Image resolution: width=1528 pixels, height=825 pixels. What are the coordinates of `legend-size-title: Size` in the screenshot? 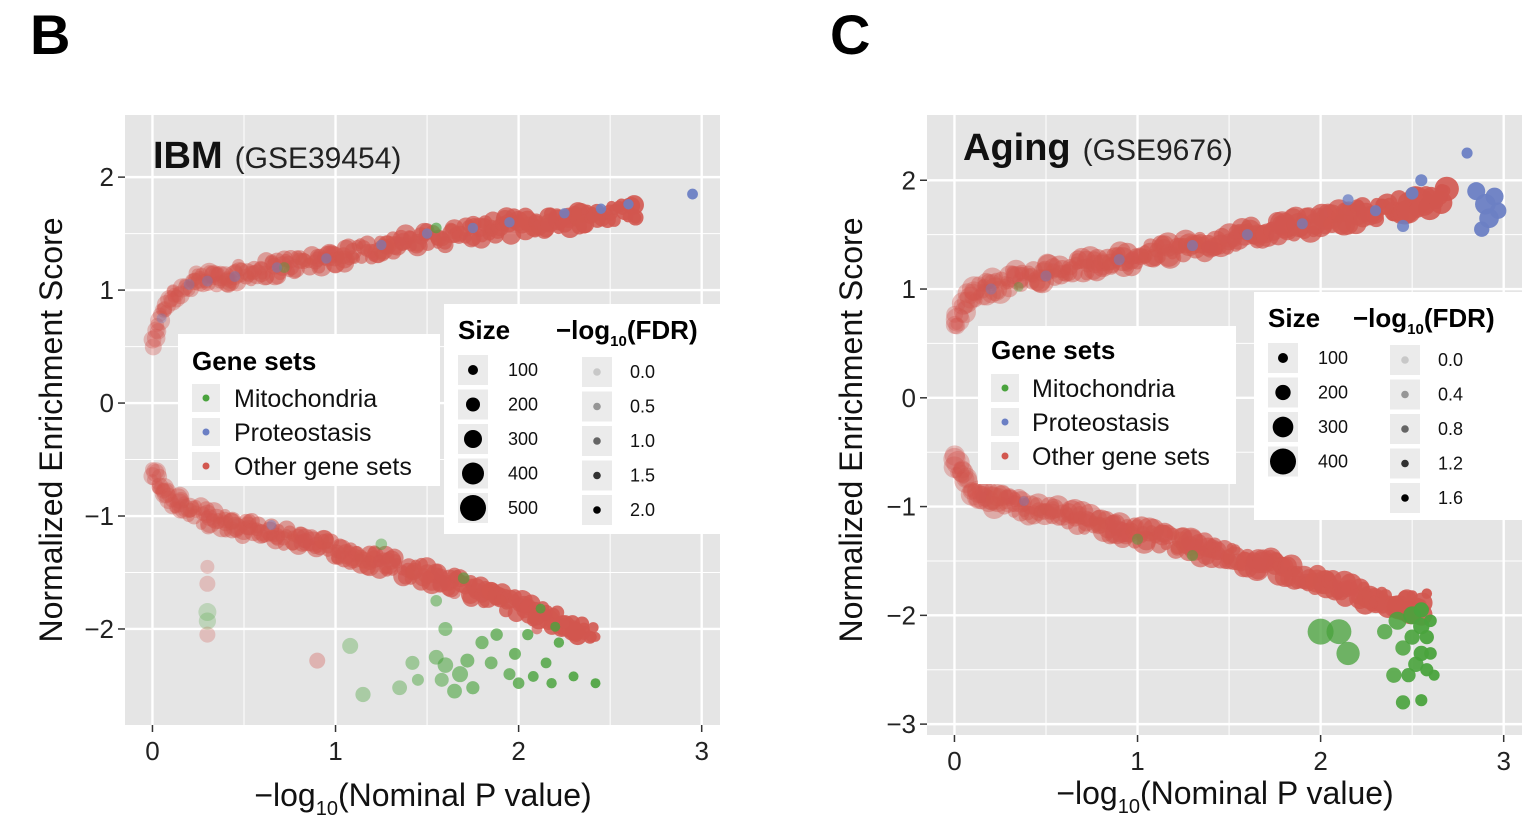 It's located at (484, 330).